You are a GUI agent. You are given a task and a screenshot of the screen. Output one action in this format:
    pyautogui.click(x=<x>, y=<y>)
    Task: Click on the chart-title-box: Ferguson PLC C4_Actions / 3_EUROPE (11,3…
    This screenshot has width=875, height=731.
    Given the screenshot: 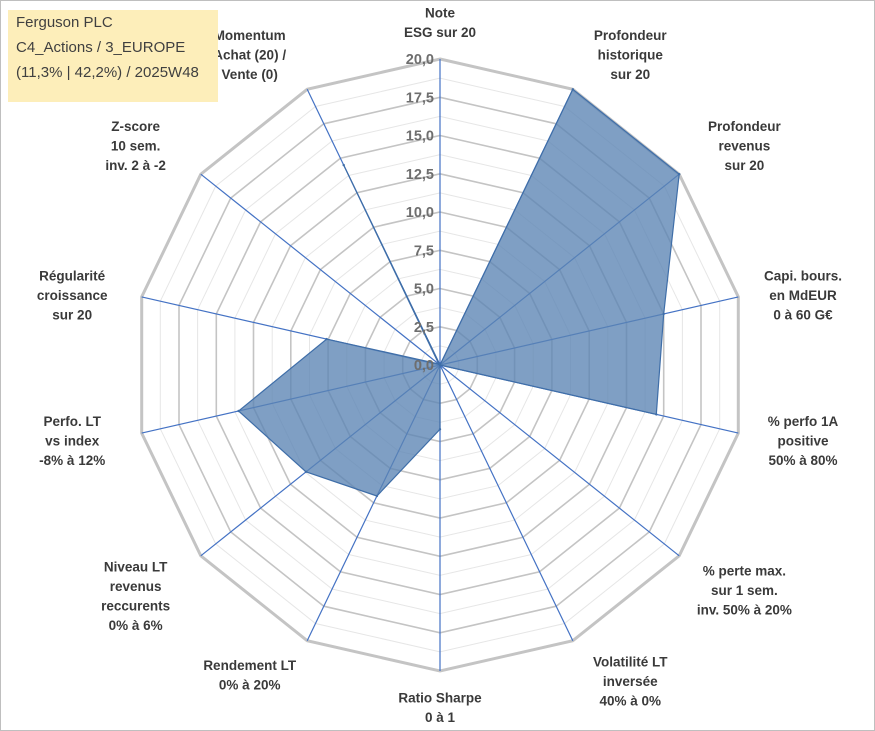 What is the action you would take?
    pyautogui.click(x=113, y=56)
    